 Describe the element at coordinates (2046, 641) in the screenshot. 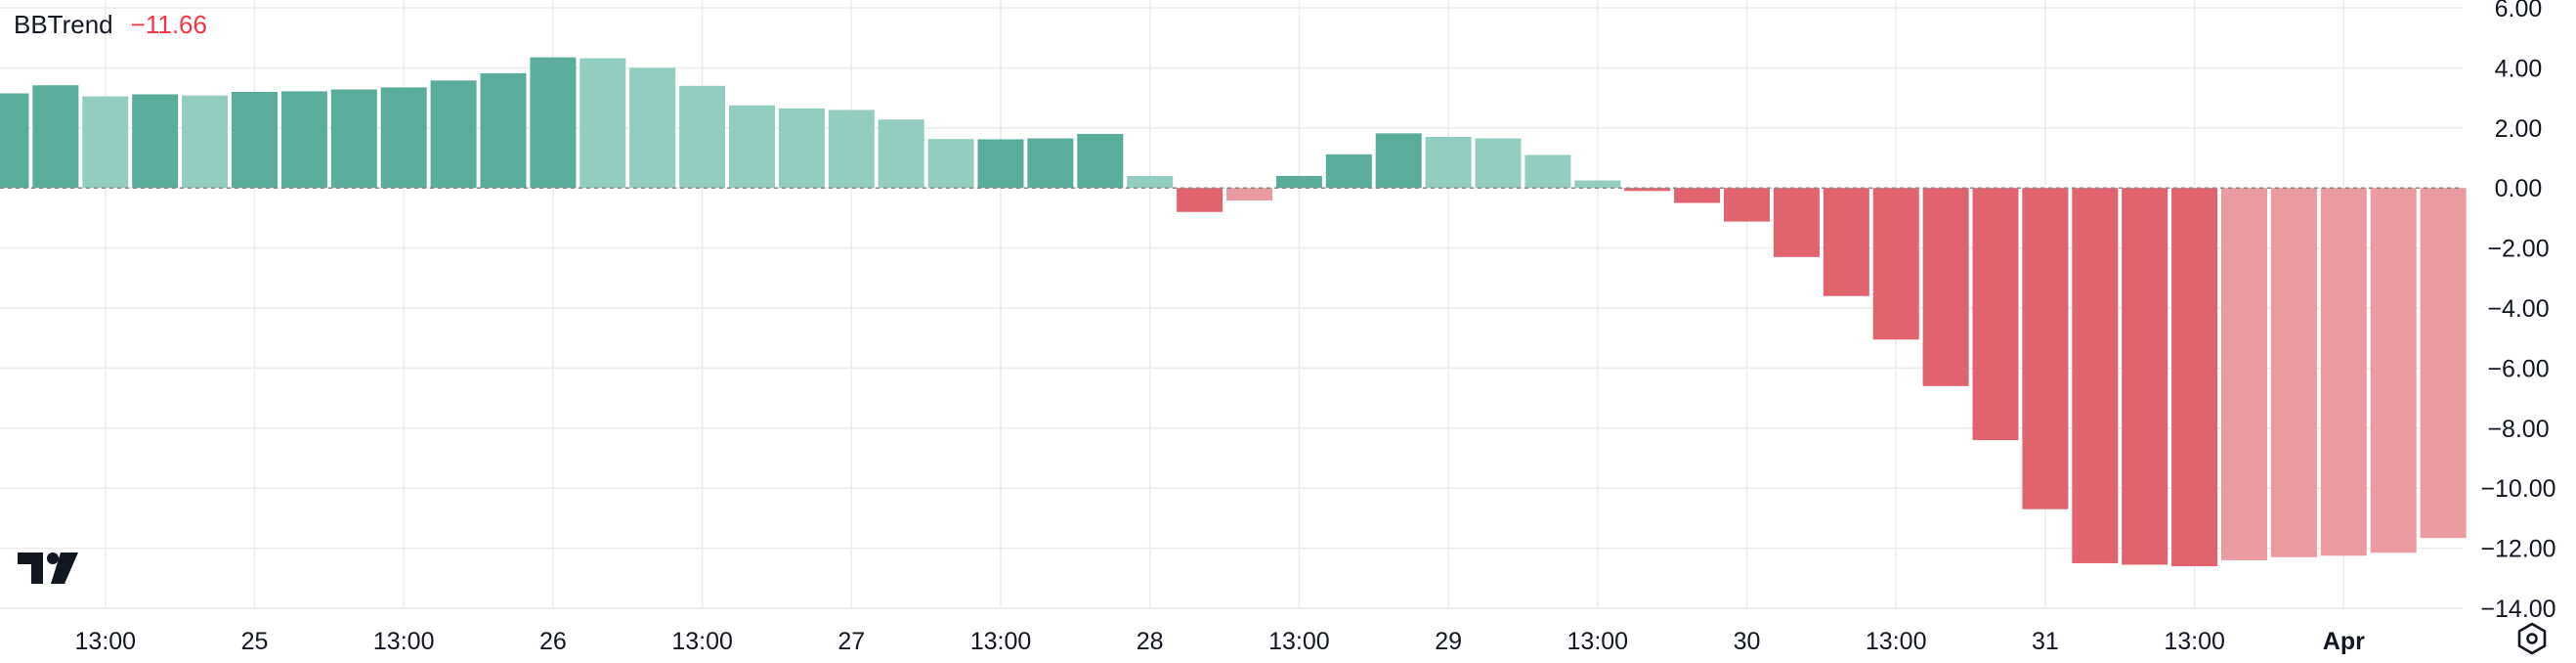

I see `x-tick-label: 31` at that location.